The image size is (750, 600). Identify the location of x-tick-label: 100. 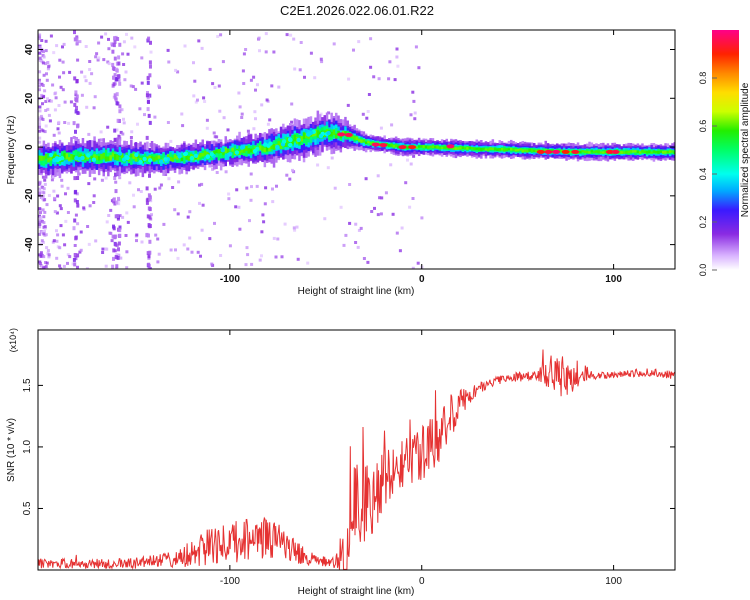
(613, 581).